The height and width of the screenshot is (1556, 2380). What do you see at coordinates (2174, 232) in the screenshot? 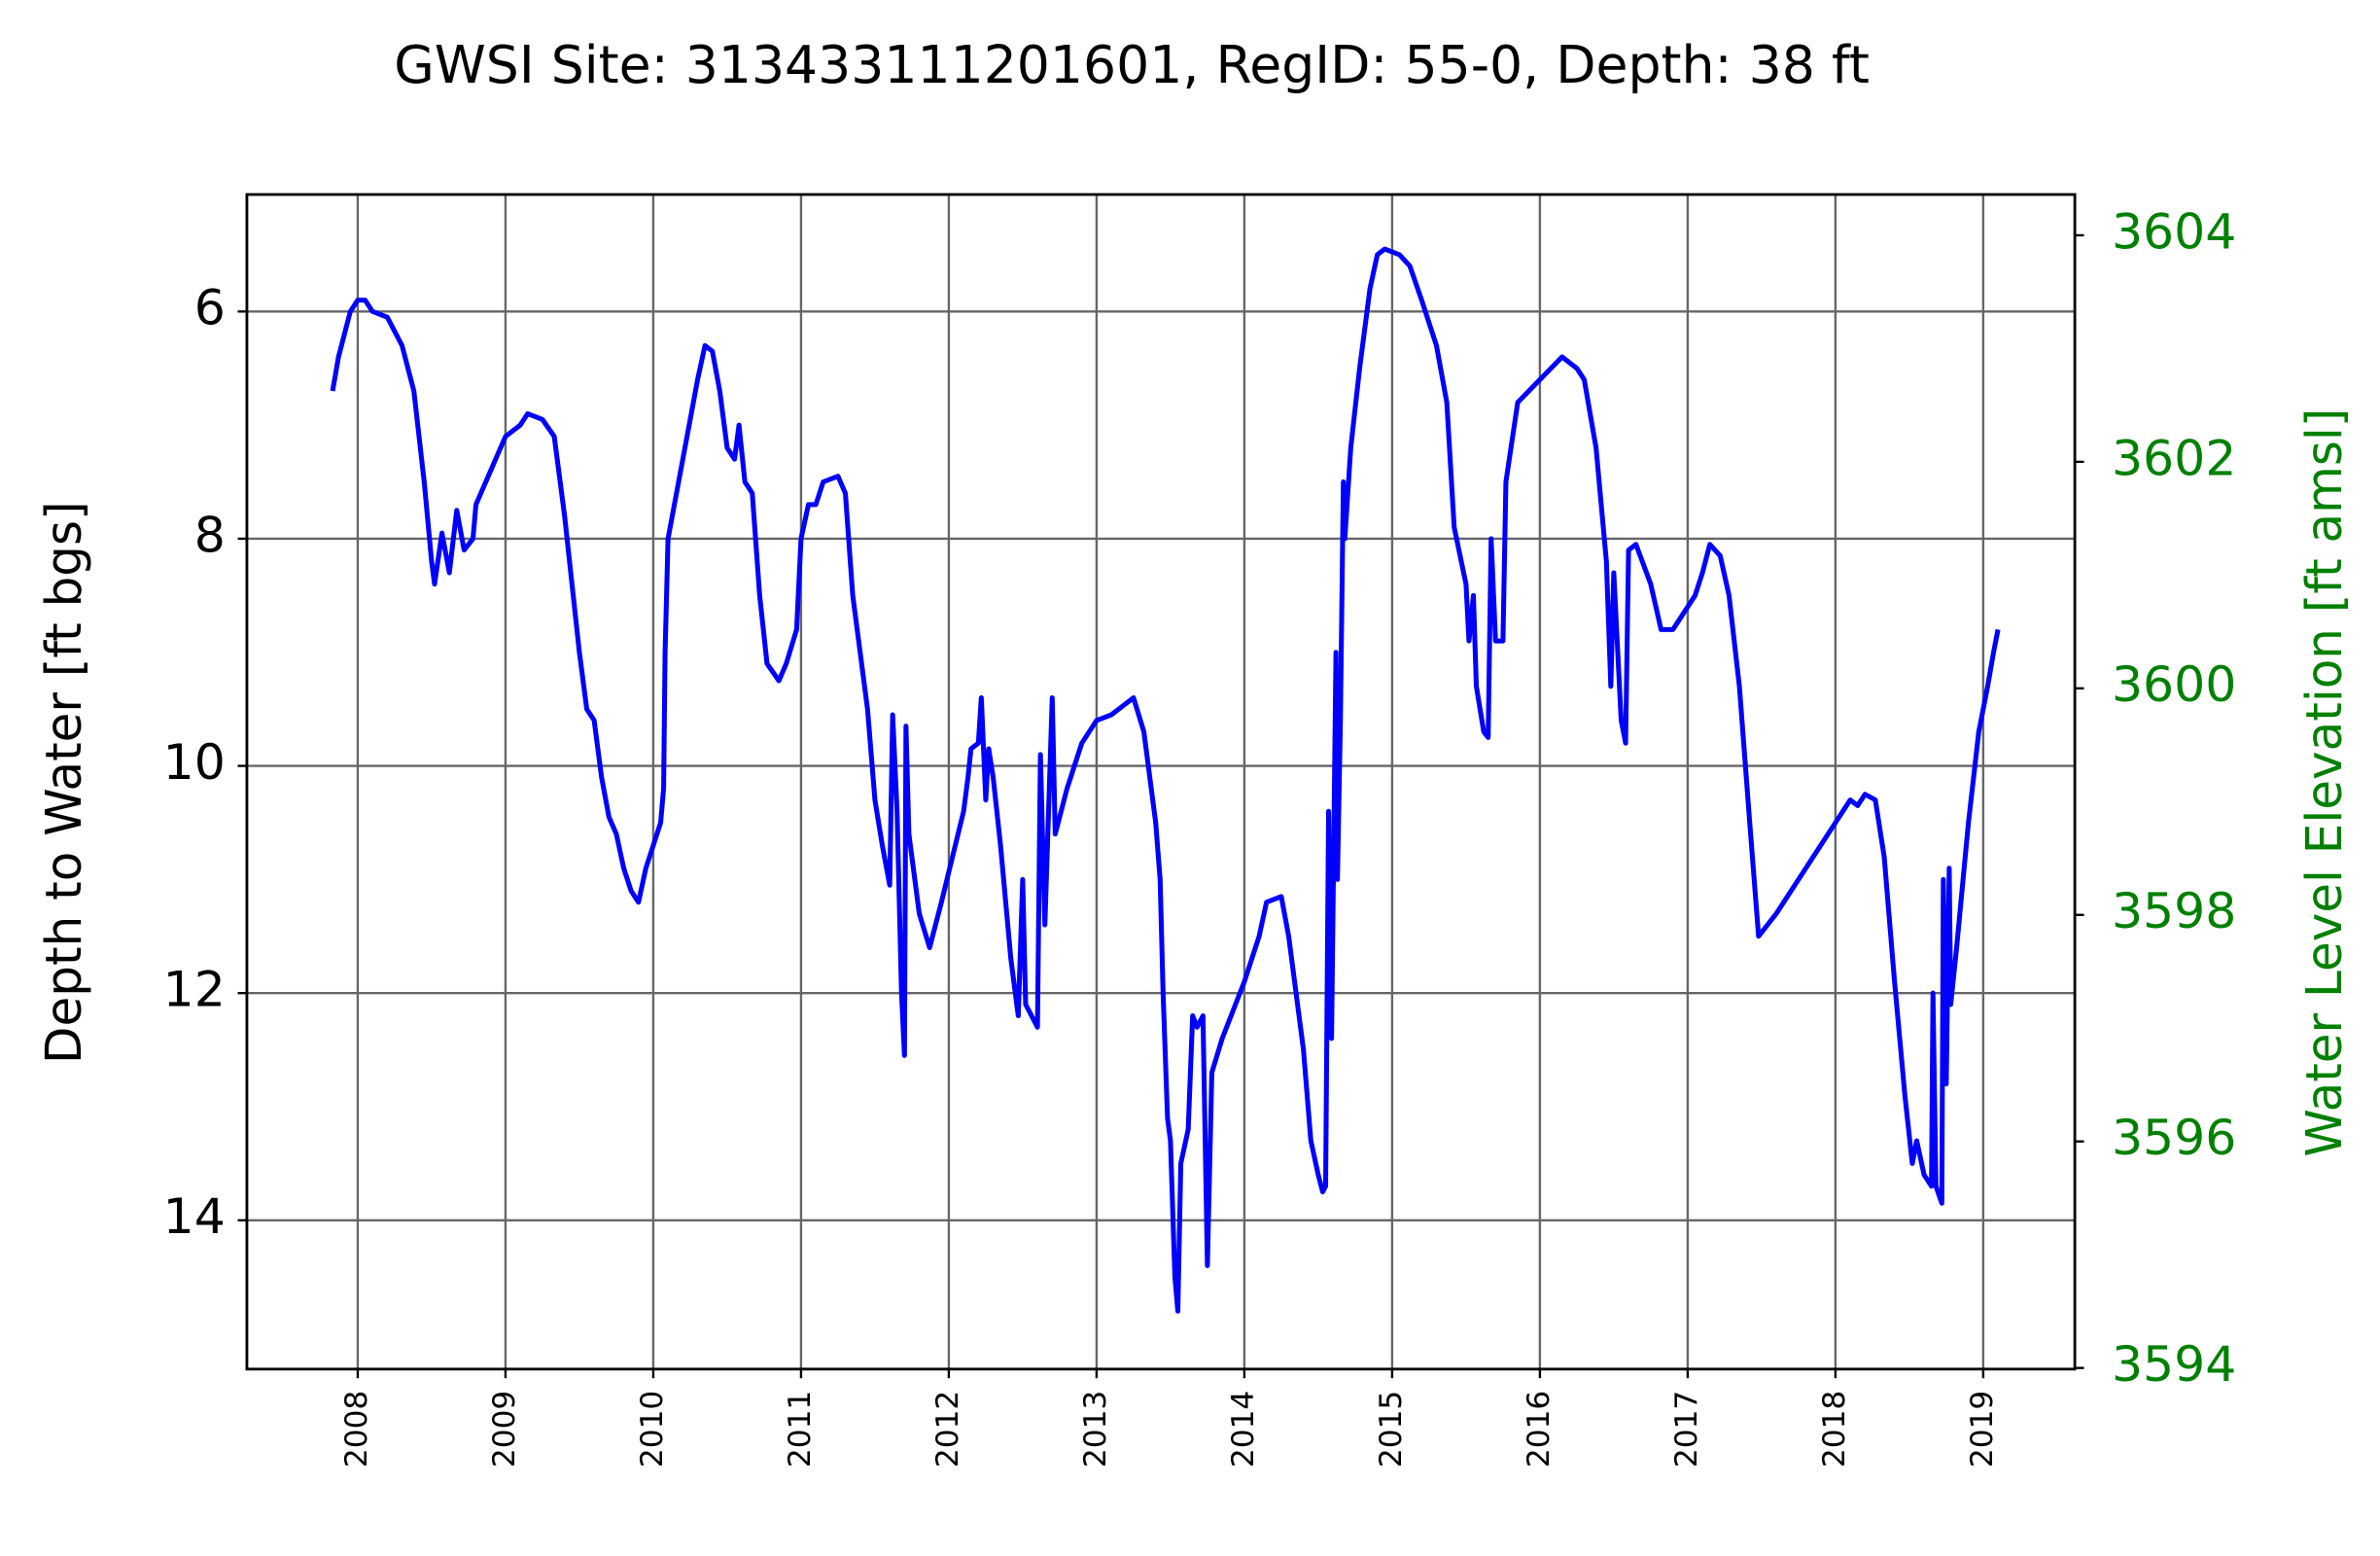
I see `y2-tick-label: 3604` at bounding box center [2174, 232].